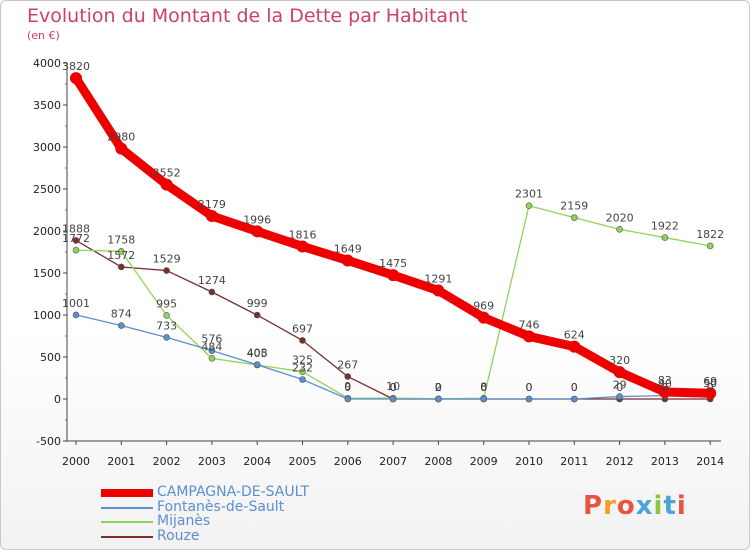  I want to click on data-label: 69, so click(710, 381).